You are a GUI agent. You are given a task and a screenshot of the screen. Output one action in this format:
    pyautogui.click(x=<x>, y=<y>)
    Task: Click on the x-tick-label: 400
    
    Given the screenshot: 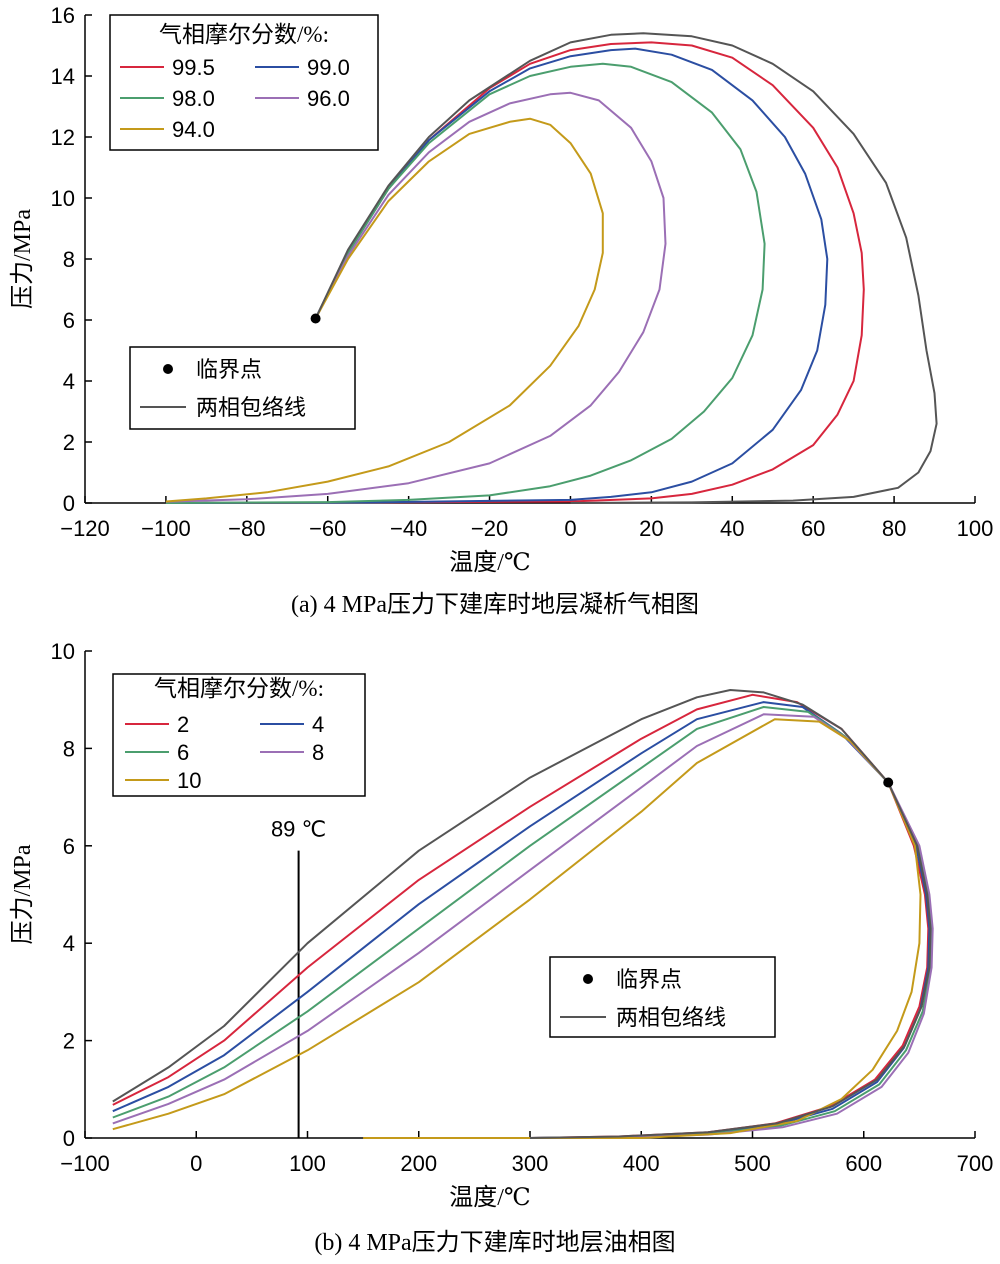 What is the action you would take?
    pyautogui.click(x=641, y=1163)
    